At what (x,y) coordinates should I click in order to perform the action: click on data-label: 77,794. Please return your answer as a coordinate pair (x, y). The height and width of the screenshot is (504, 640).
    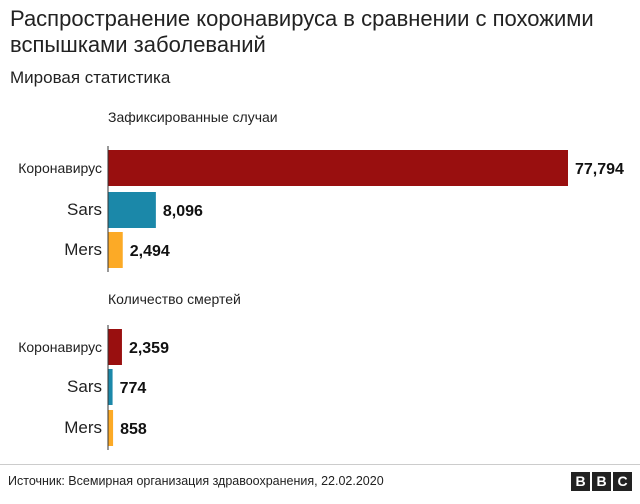
    Looking at the image, I should click on (599, 169).